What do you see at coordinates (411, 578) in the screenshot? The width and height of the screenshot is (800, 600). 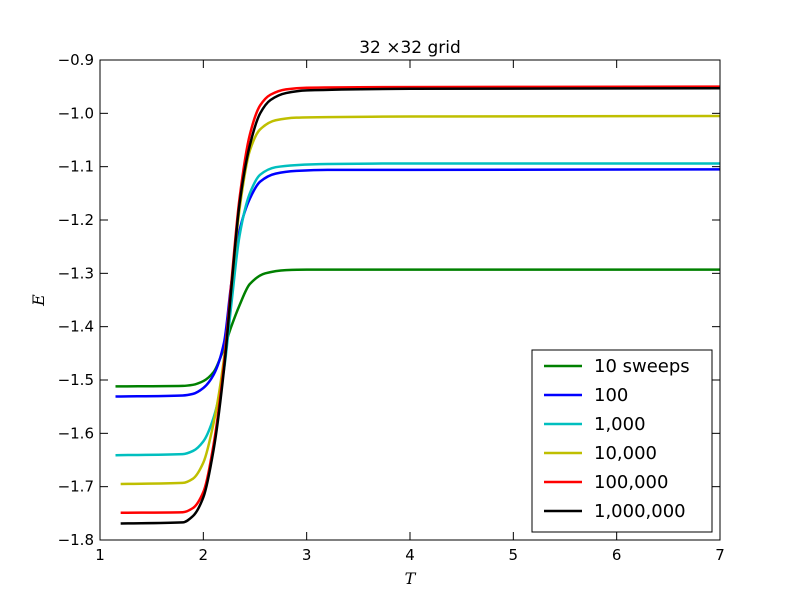 I see `x-axis-title: T` at bounding box center [411, 578].